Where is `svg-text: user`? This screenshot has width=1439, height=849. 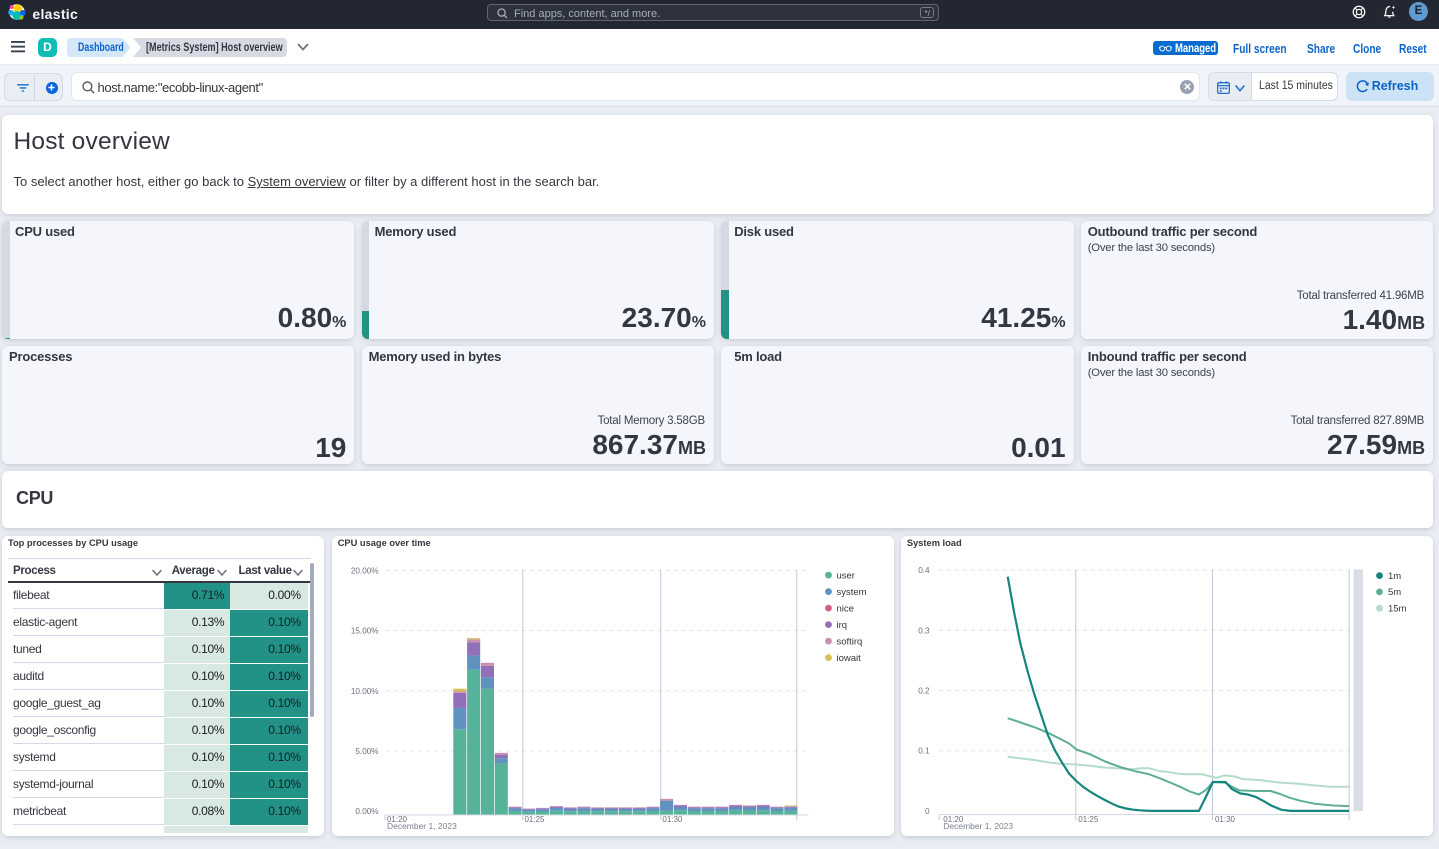 svg-text: user is located at coordinates (845, 575).